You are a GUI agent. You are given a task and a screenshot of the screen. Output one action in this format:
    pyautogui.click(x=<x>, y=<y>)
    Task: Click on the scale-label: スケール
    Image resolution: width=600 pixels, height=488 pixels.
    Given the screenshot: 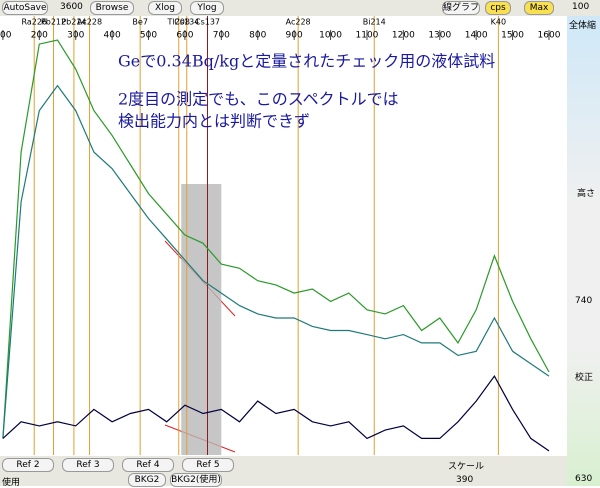 What is the action you would take?
    pyautogui.click(x=466, y=467)
    